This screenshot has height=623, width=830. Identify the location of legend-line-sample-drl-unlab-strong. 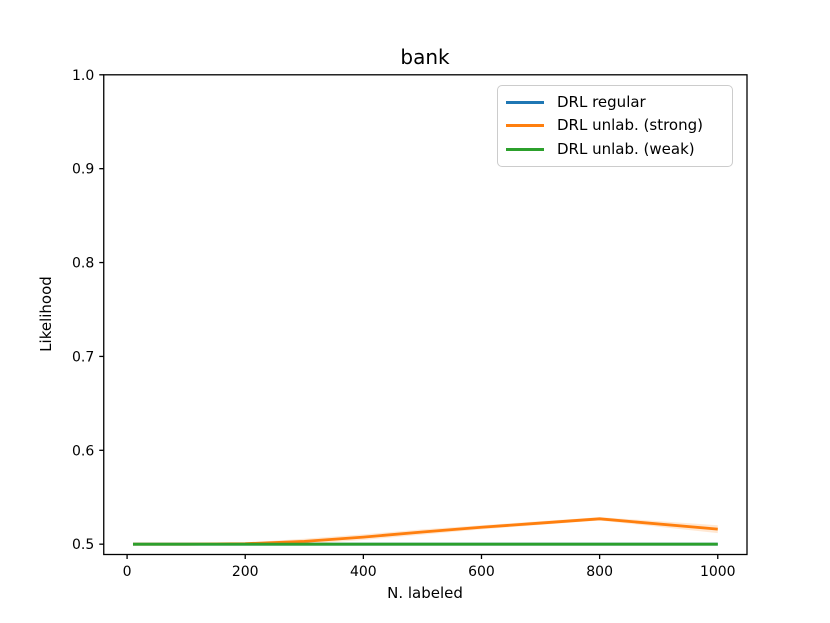
(525, 126).